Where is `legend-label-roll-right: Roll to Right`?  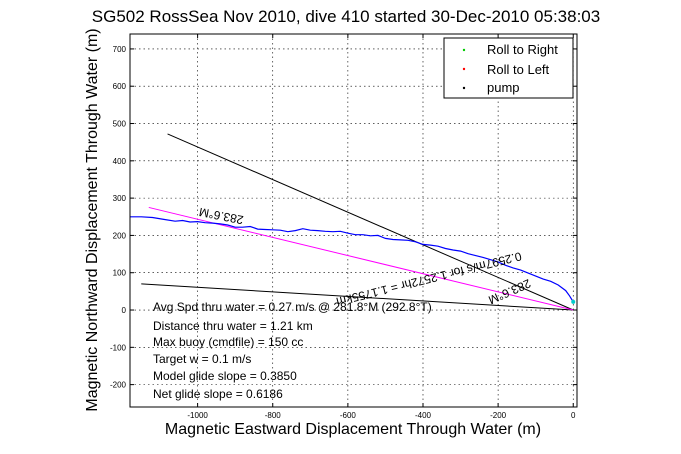
legend-label-roll-right: Roll to Right is located at coordinates (522, 49).